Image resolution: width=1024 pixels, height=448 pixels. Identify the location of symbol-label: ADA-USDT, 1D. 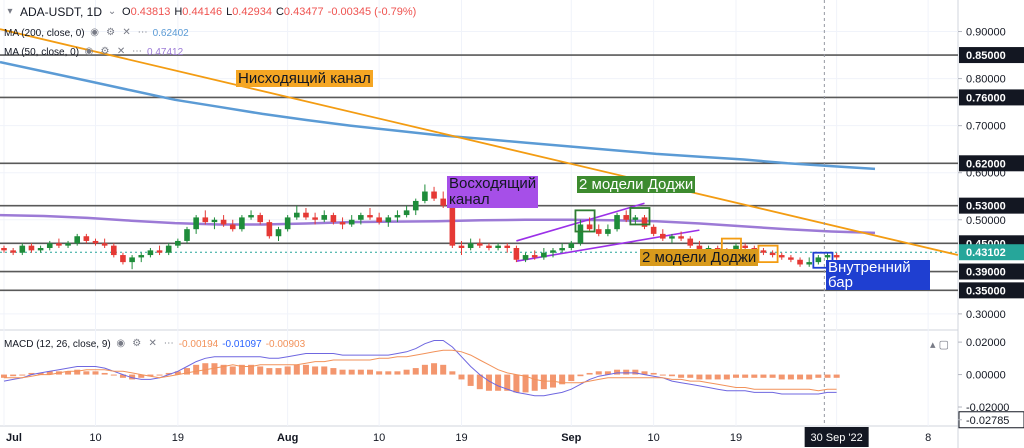
(61, 12).